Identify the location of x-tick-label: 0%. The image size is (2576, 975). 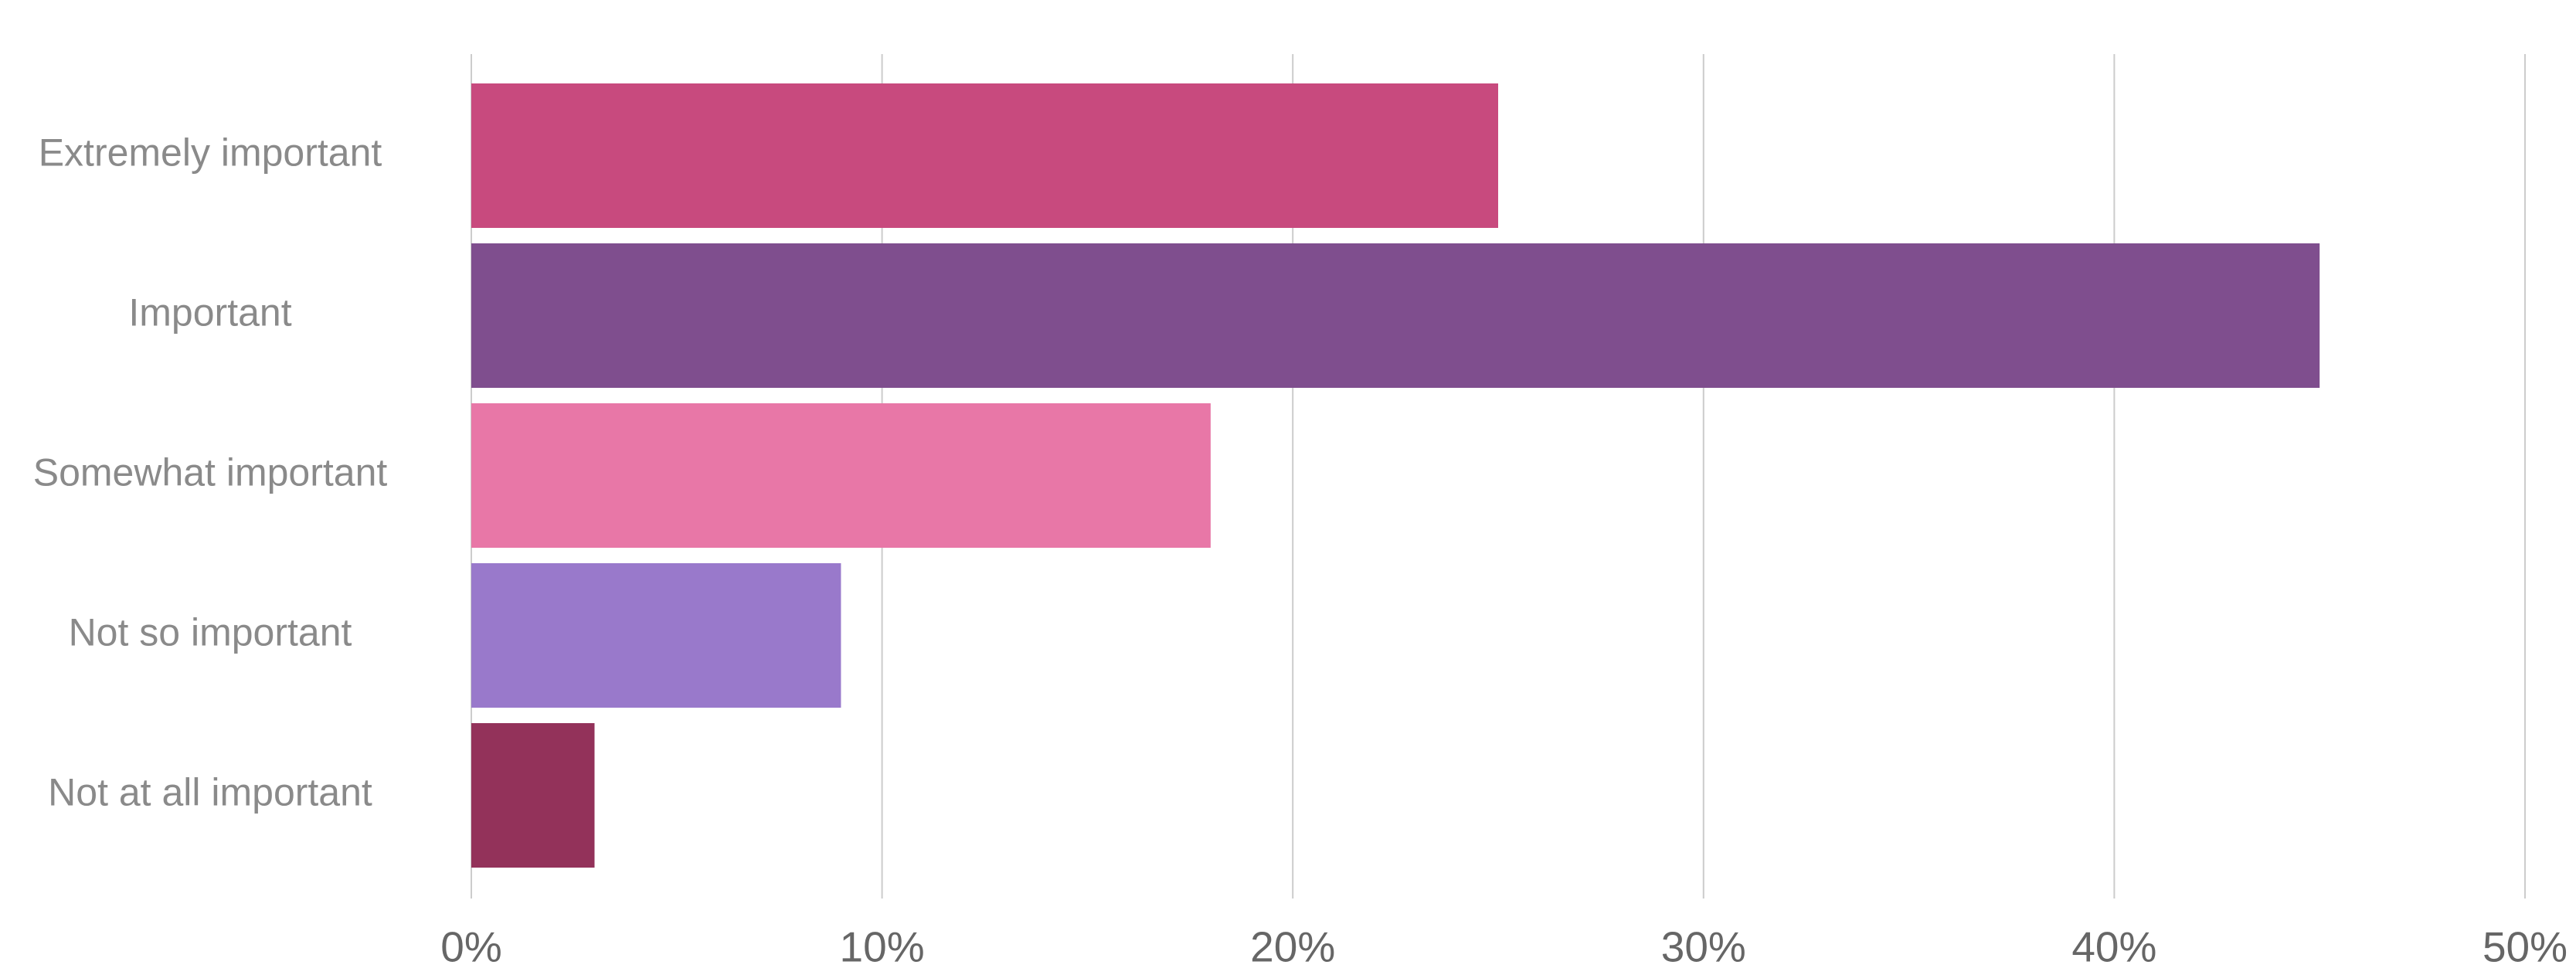
(471, 947).